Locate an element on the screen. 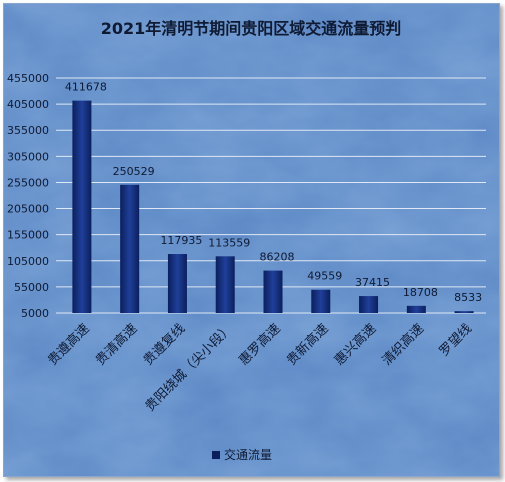  y-tick-label: 105000 is located at coordinates (28, 261).